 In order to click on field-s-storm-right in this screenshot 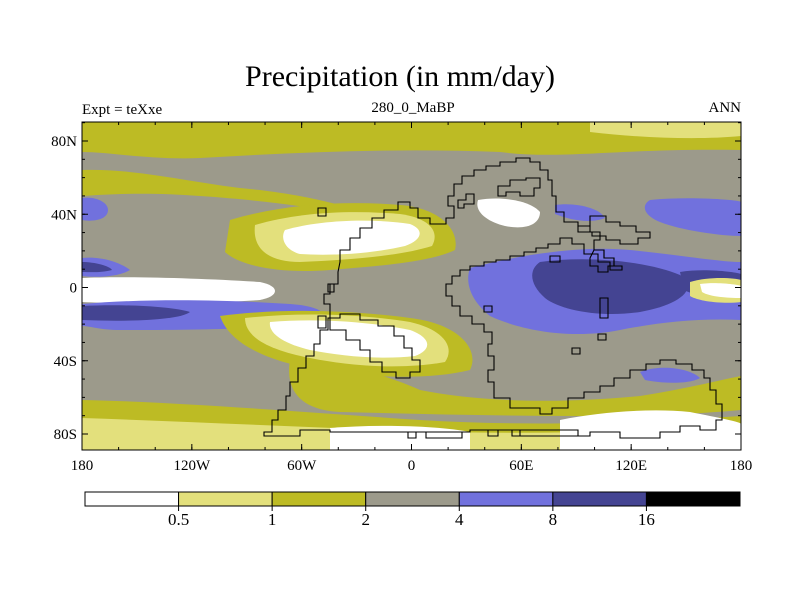, I will do `click(670, 375)`.